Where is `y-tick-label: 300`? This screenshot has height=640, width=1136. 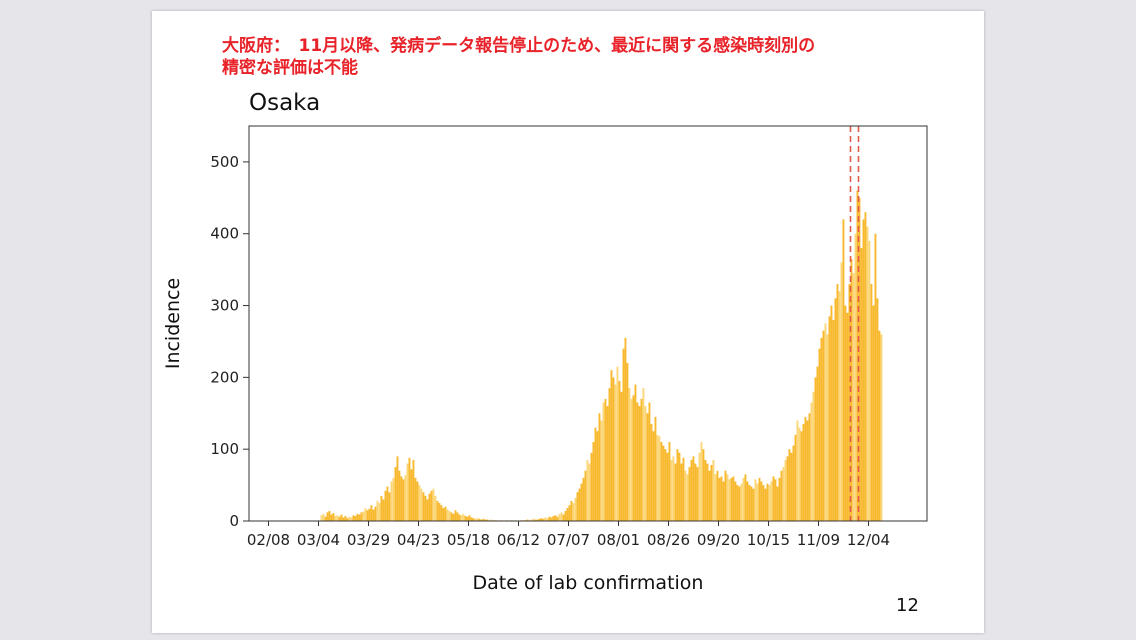
y-tick-label: 300 is located at coordinates (224, 306).